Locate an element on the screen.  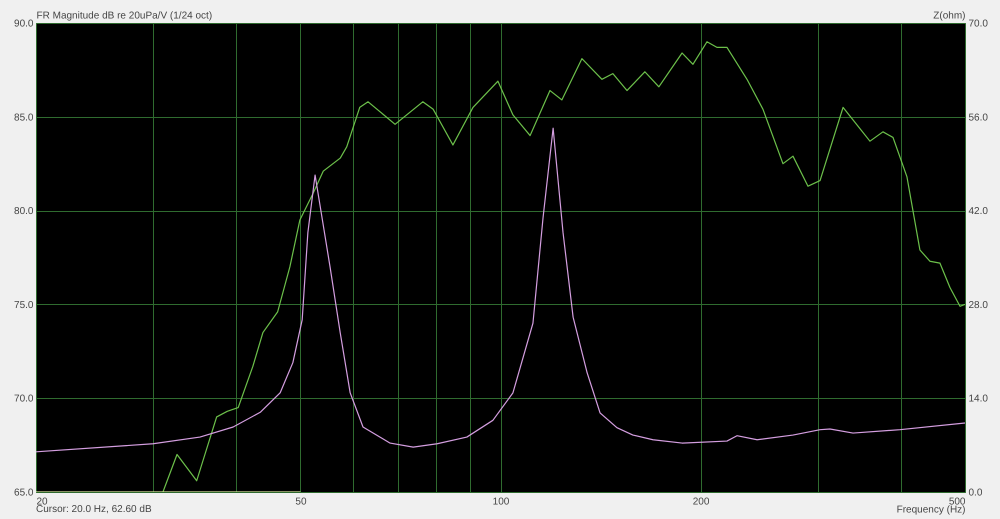
y-tick-label: 85.0 is located at coordinates (24, 118).